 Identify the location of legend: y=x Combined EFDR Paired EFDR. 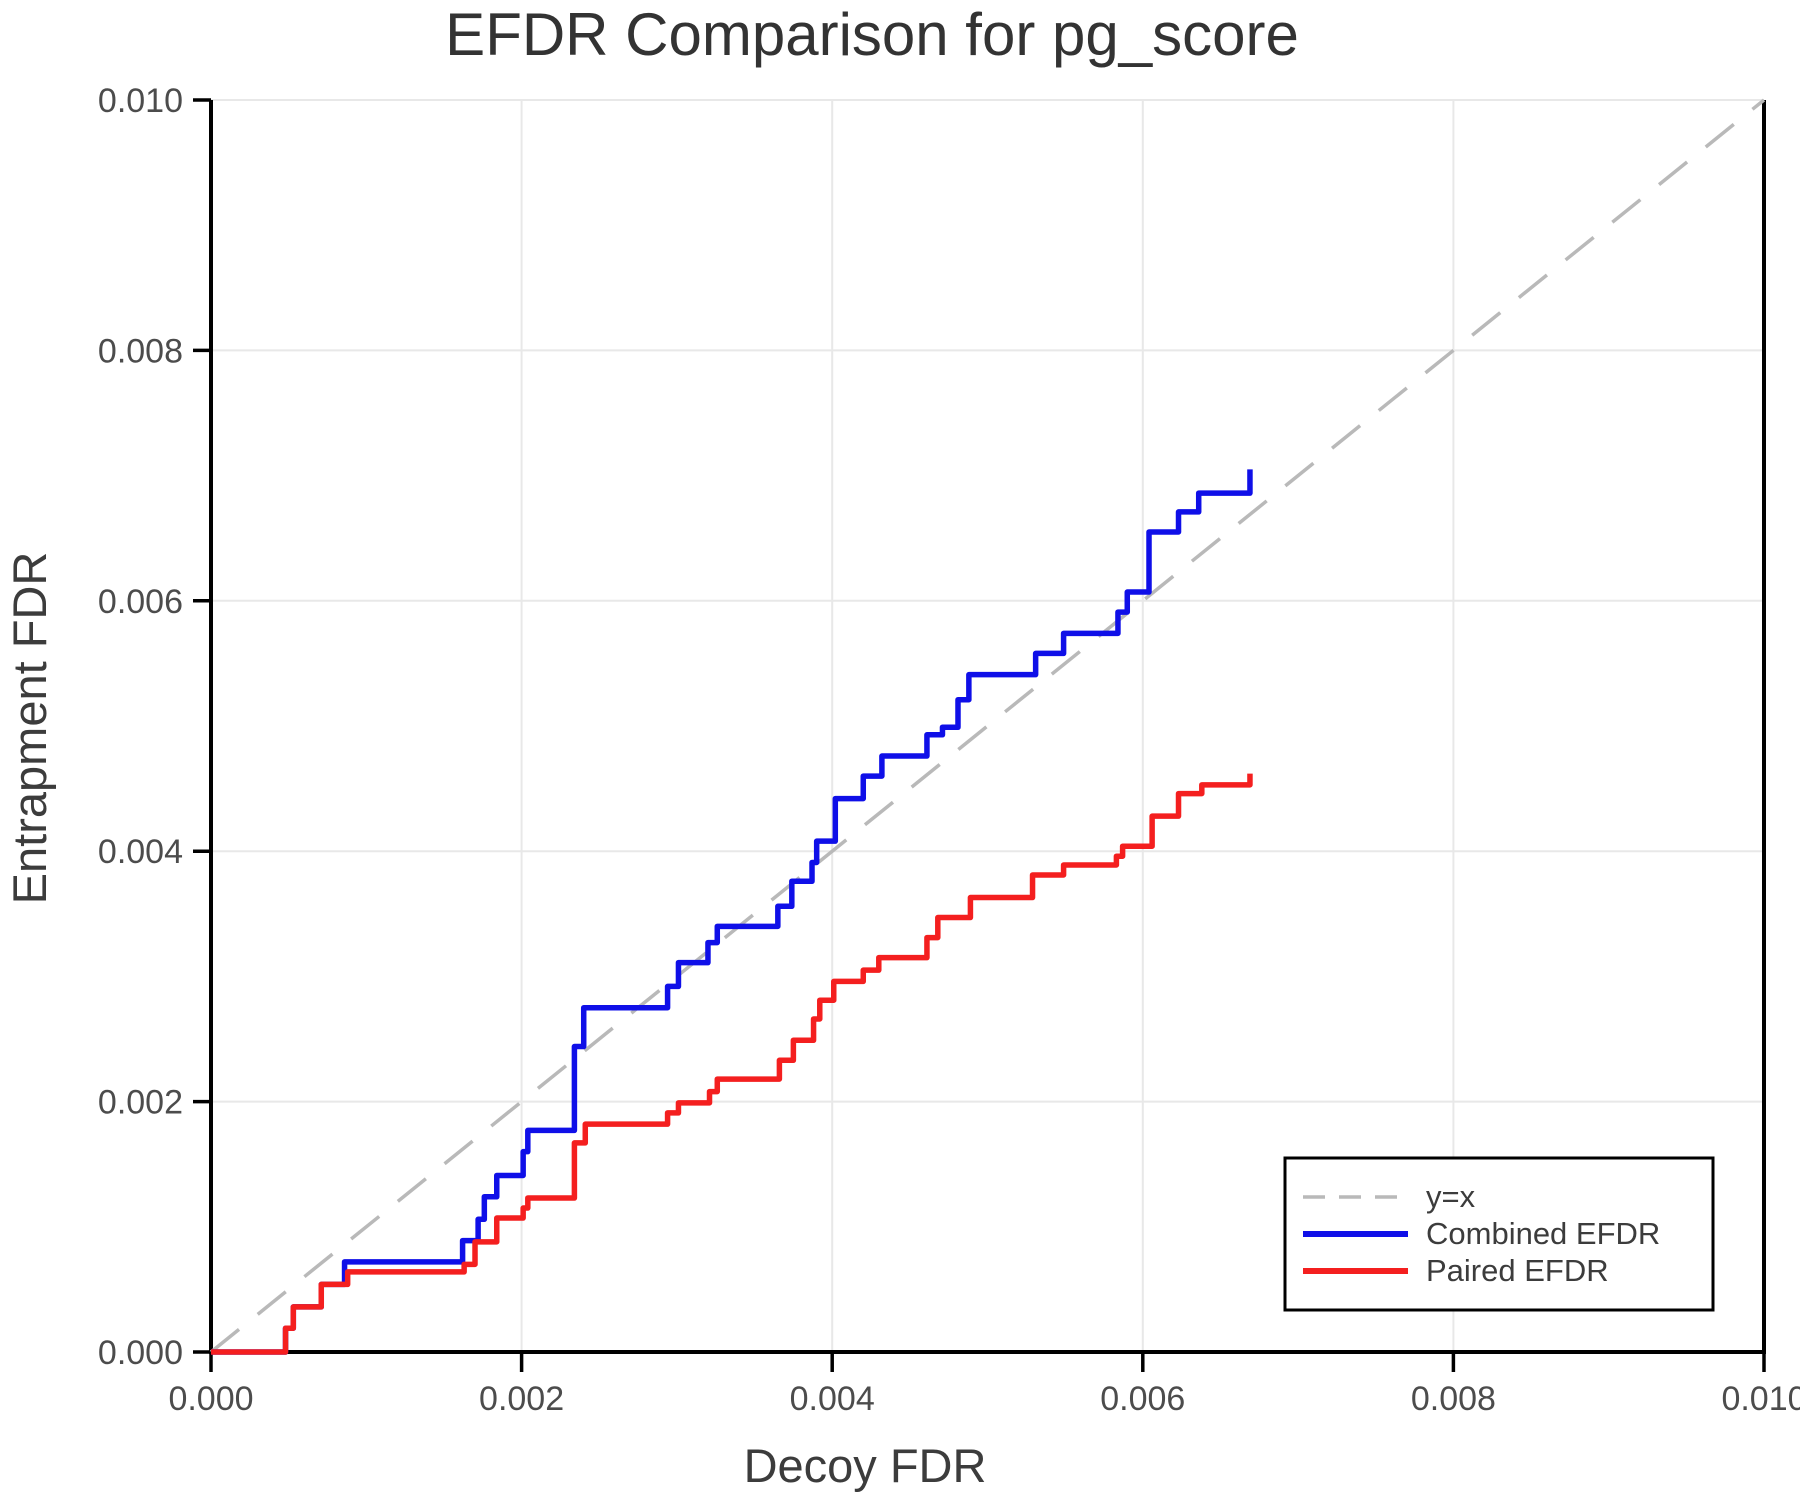
(1499, 1234).